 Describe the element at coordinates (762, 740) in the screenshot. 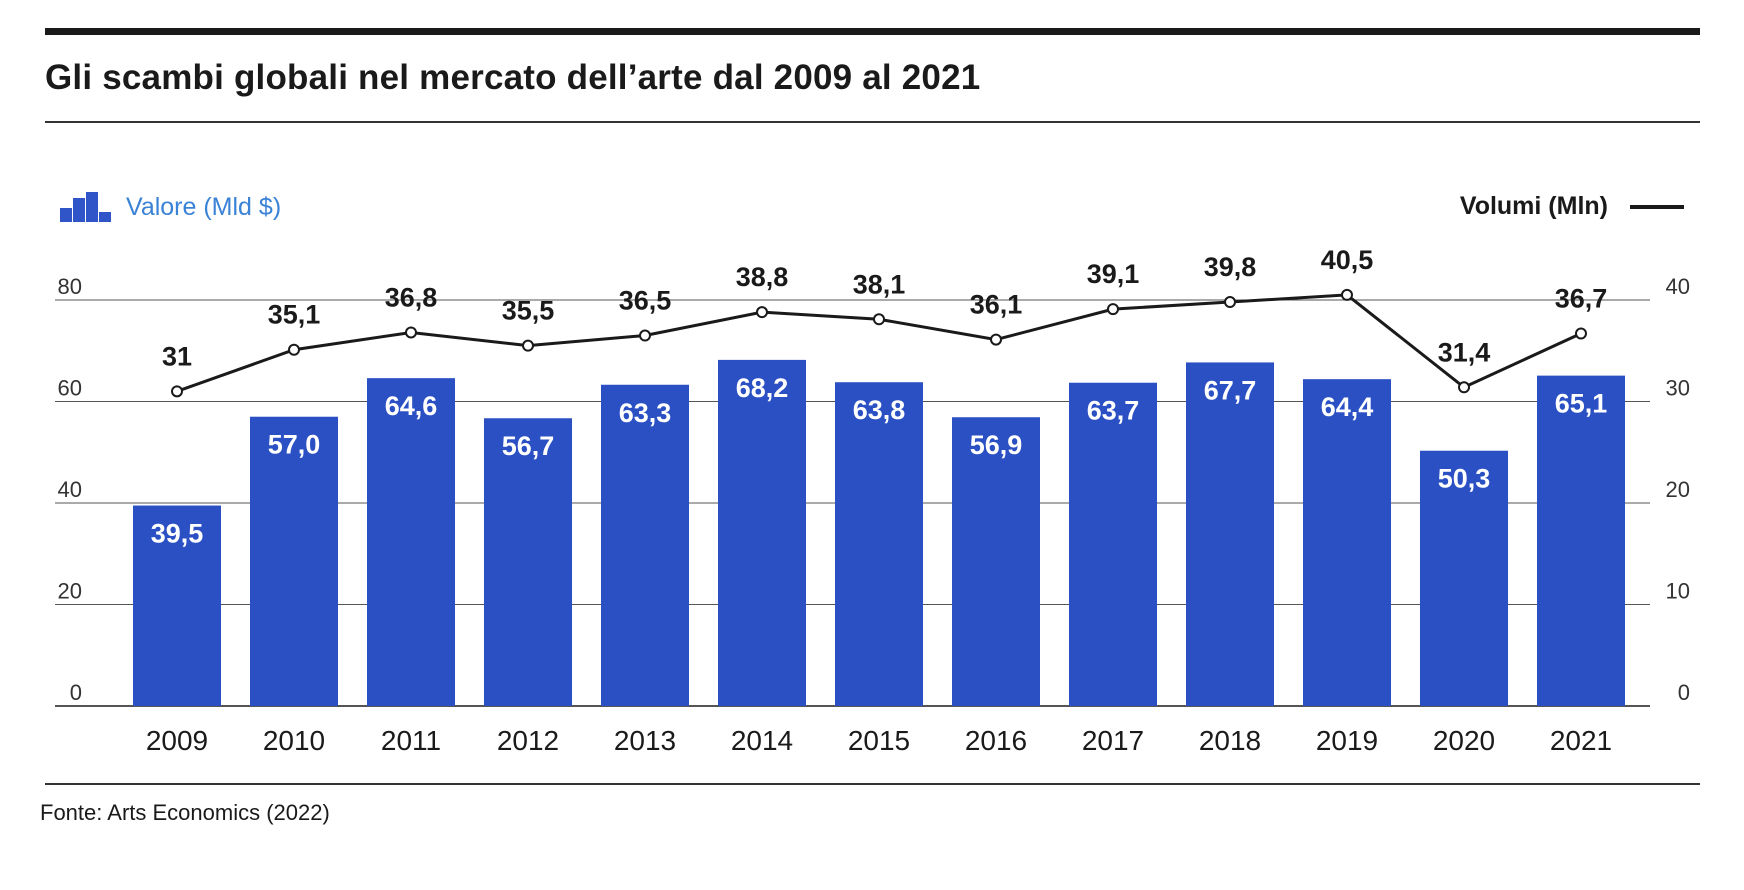

I see `x-tick-label: 2014` at that location.